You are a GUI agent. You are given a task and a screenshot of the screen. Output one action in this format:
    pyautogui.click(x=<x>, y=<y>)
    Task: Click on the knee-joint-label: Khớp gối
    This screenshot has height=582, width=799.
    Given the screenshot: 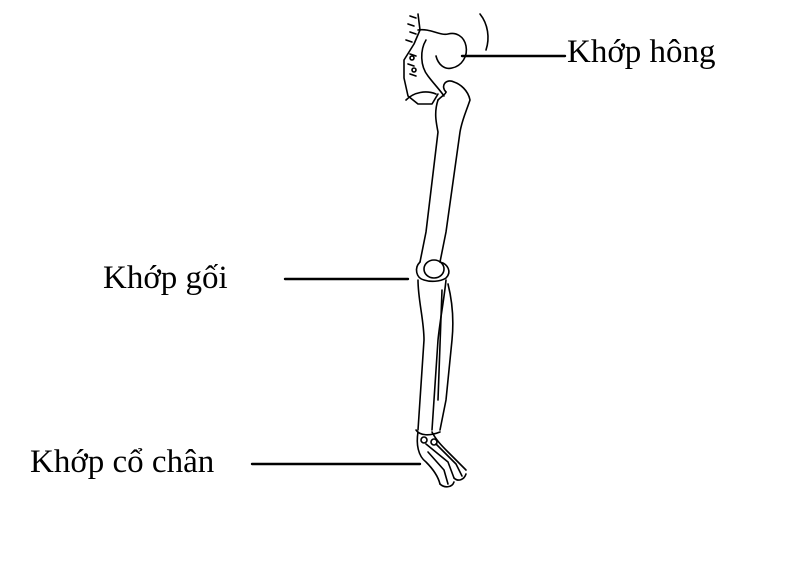 What is the action you would take?
    pyautogui.click(x=165, y=278)
    